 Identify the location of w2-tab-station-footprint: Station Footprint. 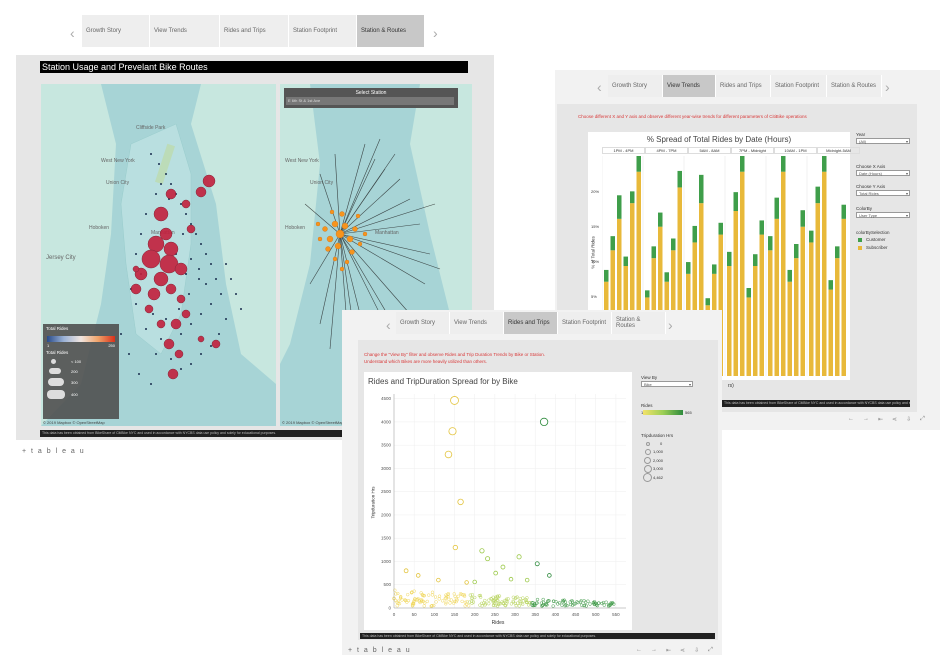
(799, 86).